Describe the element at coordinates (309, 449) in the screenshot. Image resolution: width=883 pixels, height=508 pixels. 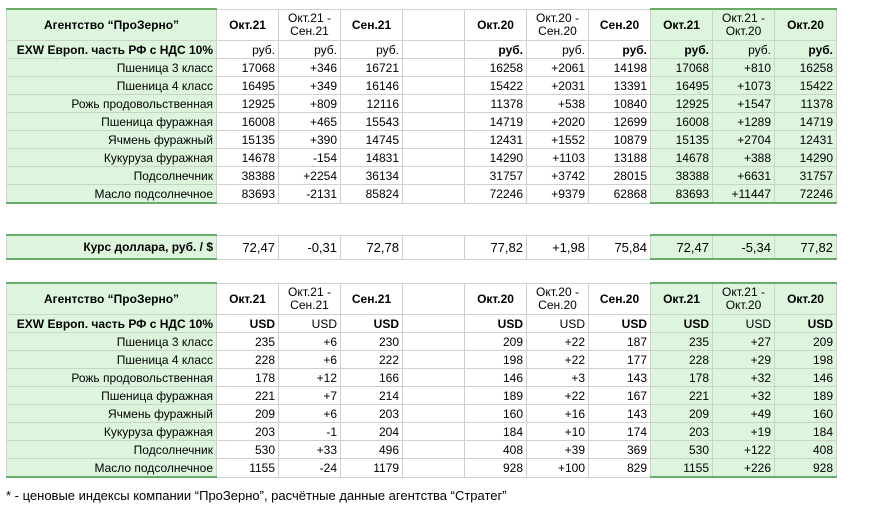
I see `value-cell: +33` at that location.